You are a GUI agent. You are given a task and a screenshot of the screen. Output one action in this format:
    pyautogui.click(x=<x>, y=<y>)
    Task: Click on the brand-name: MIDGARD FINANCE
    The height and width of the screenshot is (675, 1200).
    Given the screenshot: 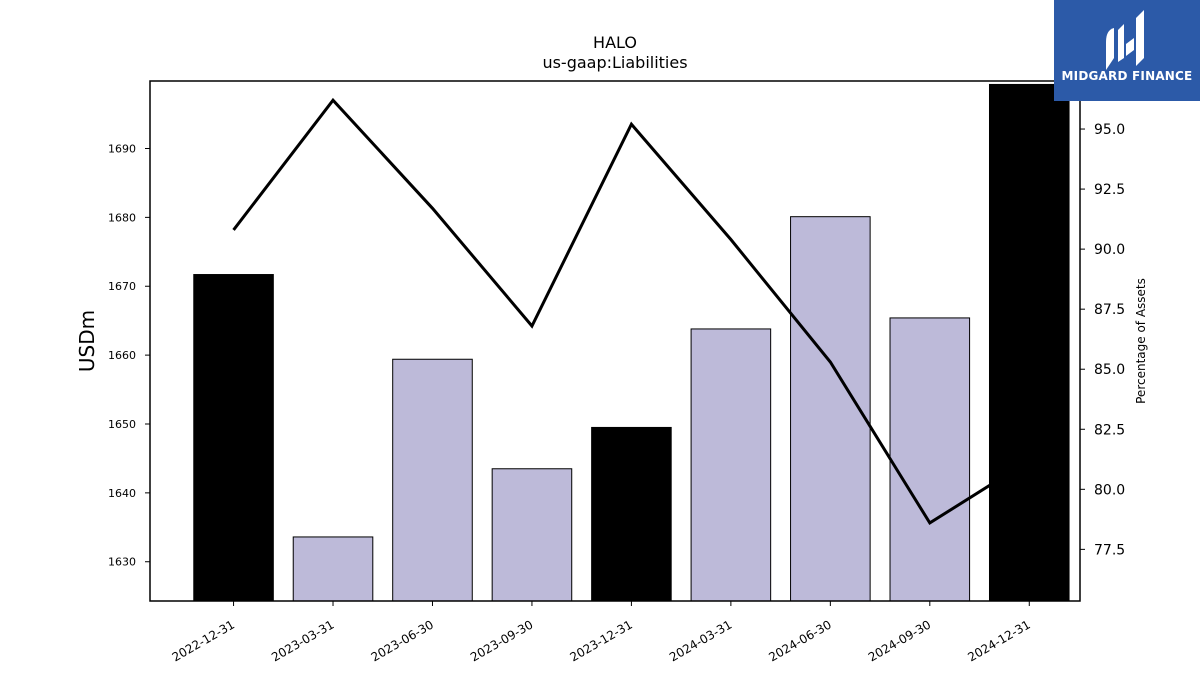 What is the action you would take?
    pyautogui.click(x=1127, y=76)
    